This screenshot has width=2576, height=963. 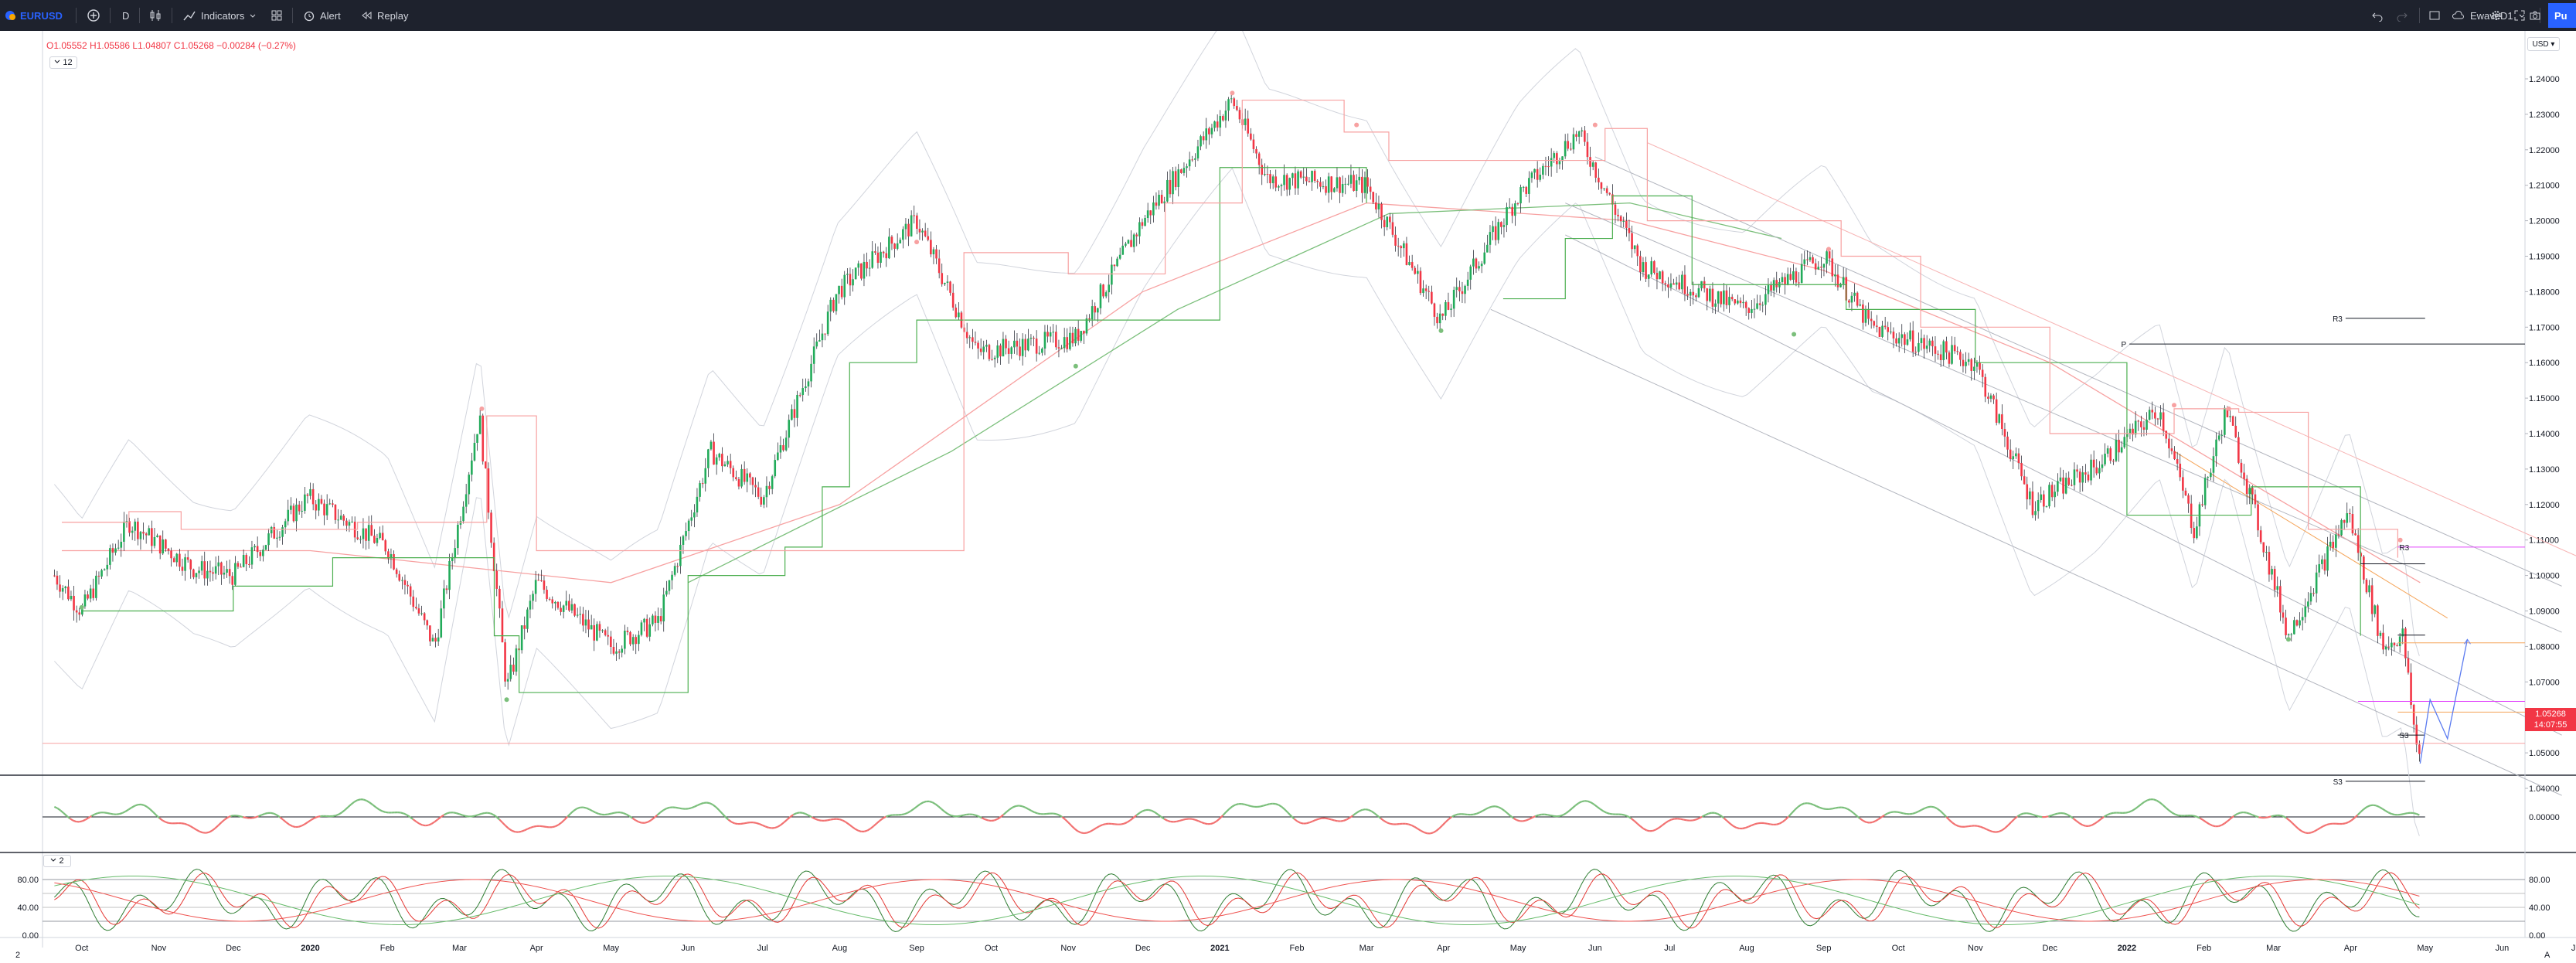 What do you see at coordinates (2434, 15) in the screenshot?
I see `layout-toggle-button` at bounding box center [2434, 15].